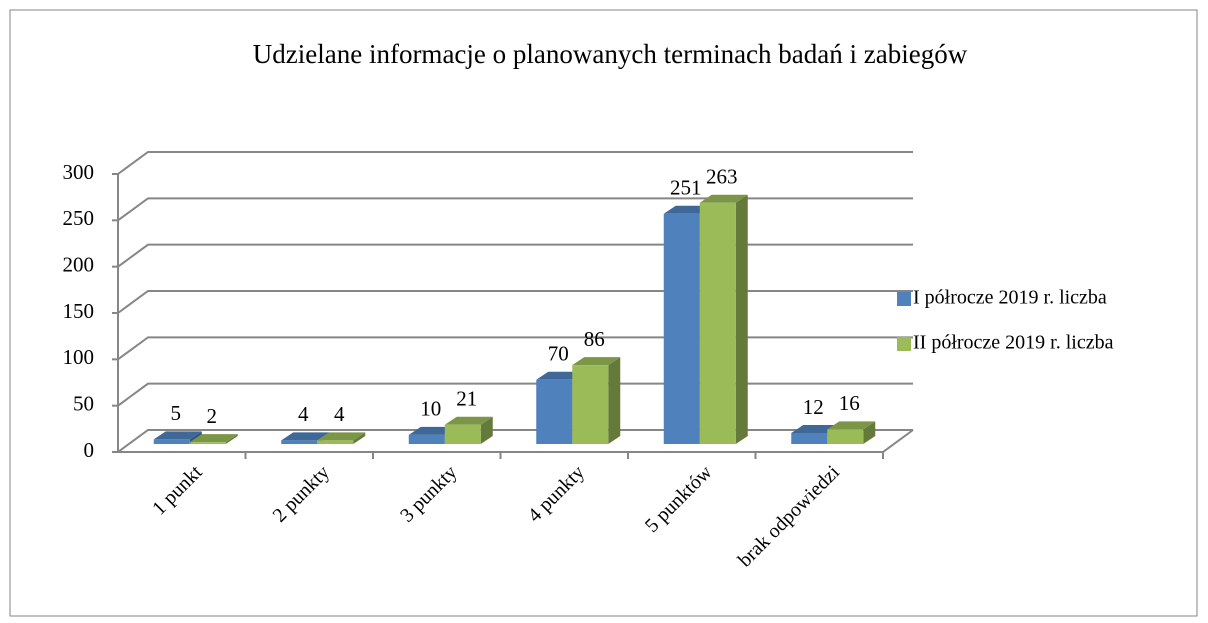 This screenshot has width=1208, height=623. What do you see at coordinates (79, 218) in the screenshot?
I see `y-tick-label: 250` at bounding box center [79, 218].